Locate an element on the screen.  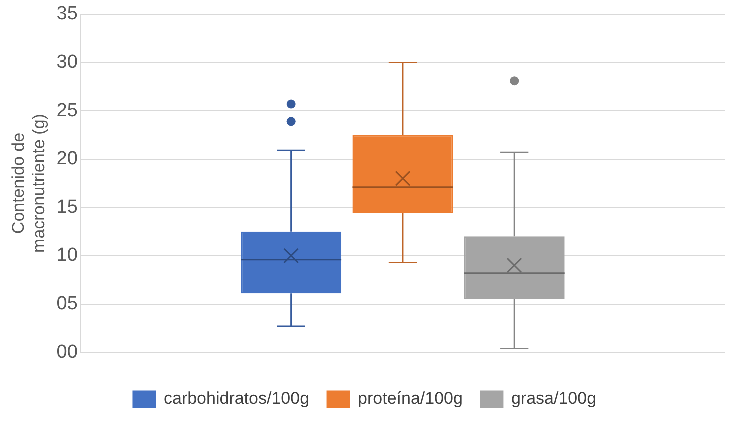
legend-label: proteína/100g is located at coordinates (410, 398).